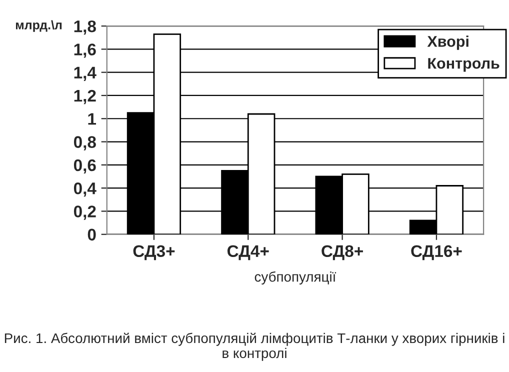 Image resolution: width=509 pixels, height=372 pixels. Describe the element at coordinates (464, 65) in the screenshot. I see `legend-label: Контроль` at that location.